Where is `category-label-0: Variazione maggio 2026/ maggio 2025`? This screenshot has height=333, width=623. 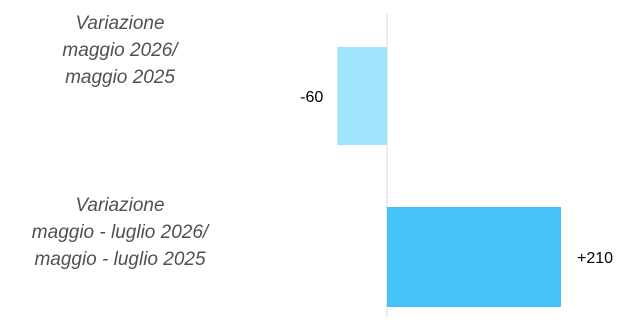 category-label-0: Variazione maggio 2026/ maggio 2025 is located at coordinates (120, 50).